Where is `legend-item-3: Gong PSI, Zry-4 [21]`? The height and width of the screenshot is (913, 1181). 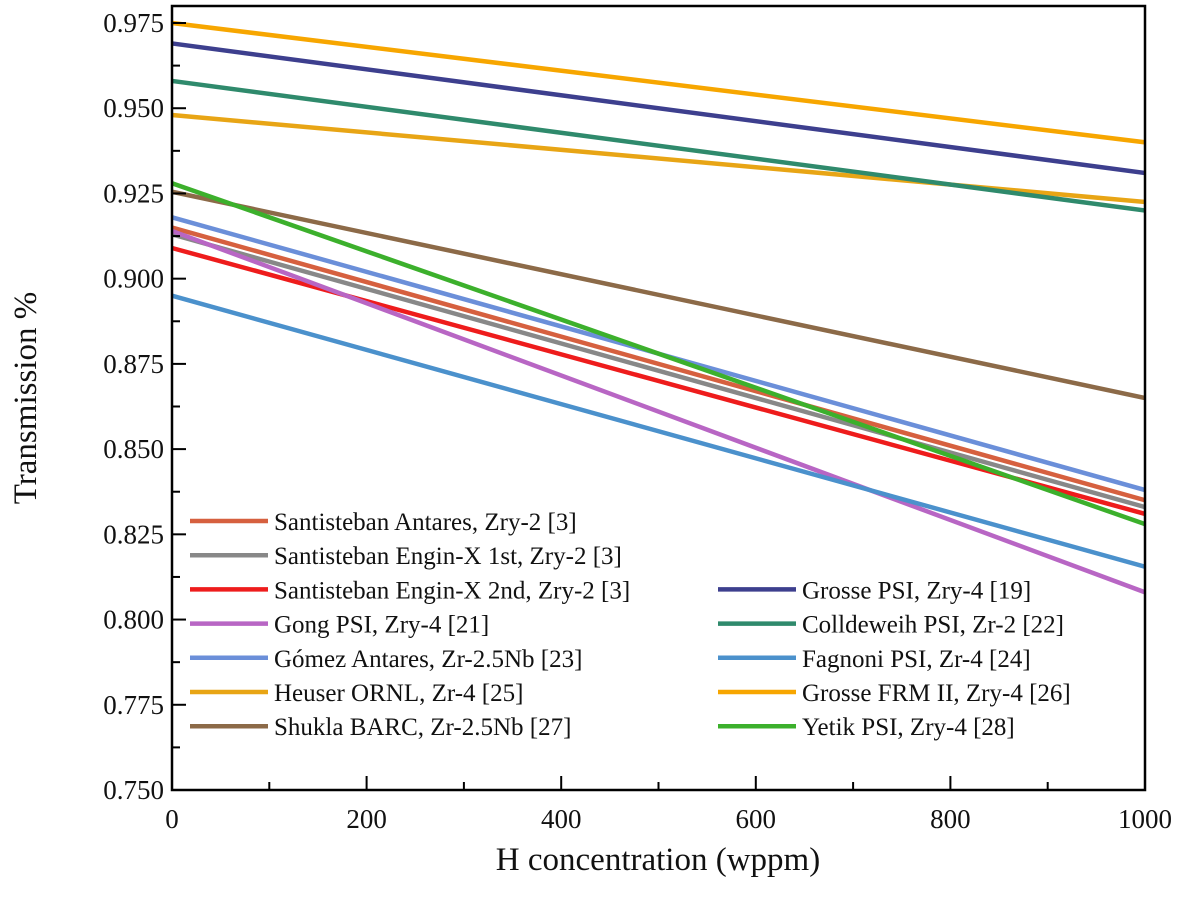 legend-item-3: Gong PSI, Zry-4 [21] is located at coordinates (339, 625).